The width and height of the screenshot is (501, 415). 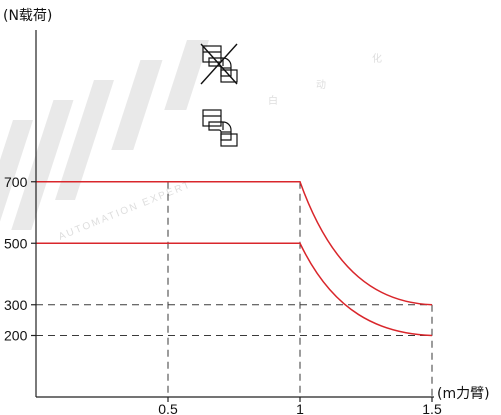 I want to click on y-tick-label: 700, so click(x=16, y=182).